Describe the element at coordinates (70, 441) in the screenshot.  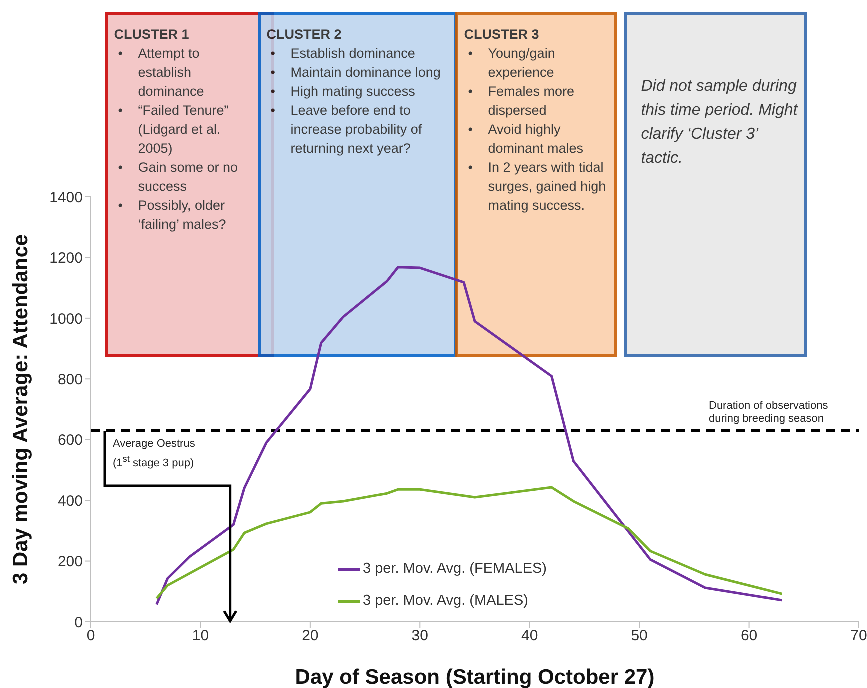
I see `y-tick-label: 600` at that location.